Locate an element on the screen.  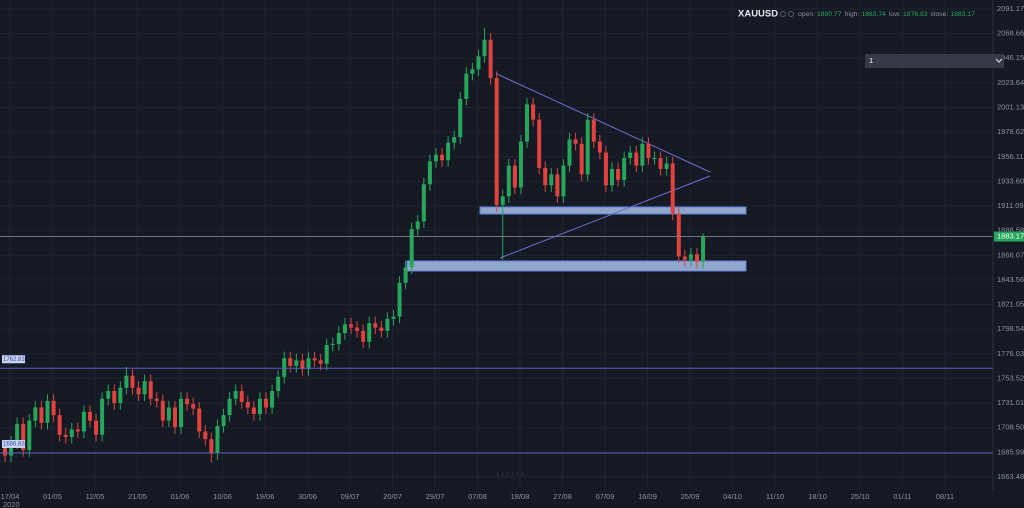
dropdown-icon is located at coordinates (999, 60).